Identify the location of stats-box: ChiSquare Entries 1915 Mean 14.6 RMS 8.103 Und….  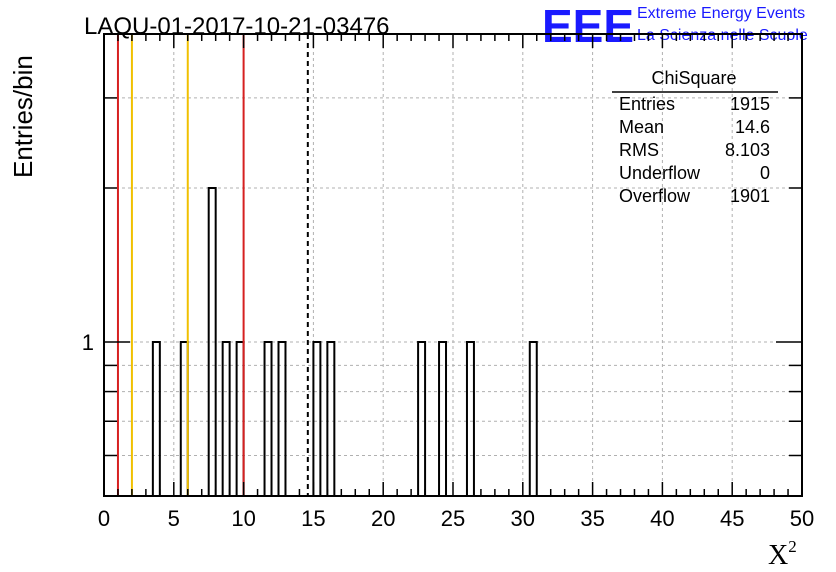
(695, 137).